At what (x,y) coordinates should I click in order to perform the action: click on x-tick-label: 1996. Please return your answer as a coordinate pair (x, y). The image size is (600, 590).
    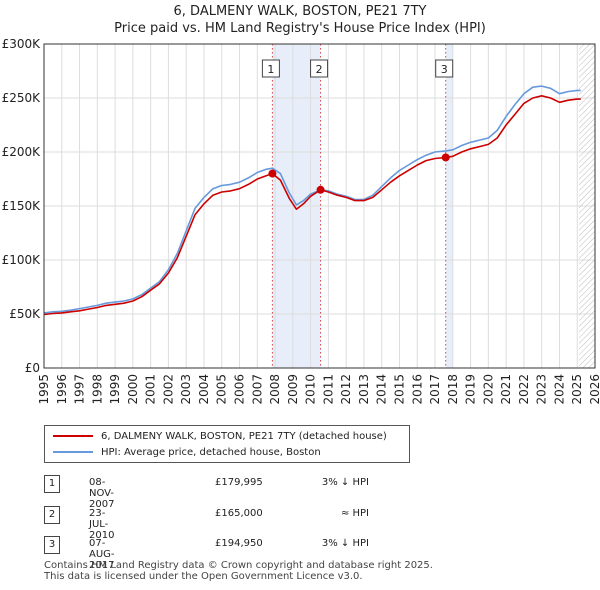
    Looking at the image, I should click on (62, 389).